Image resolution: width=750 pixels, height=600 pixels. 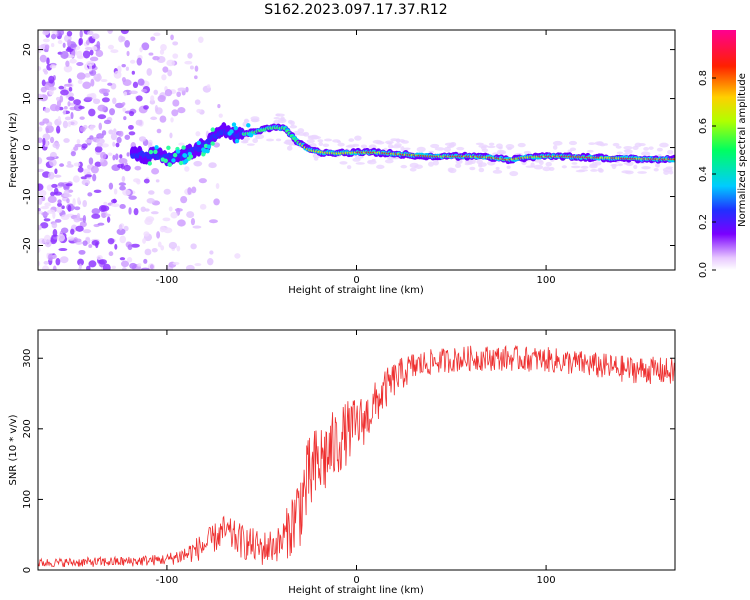 I want to click on spectrogram-x-tick-label: 0, so click(x=356, y=280).